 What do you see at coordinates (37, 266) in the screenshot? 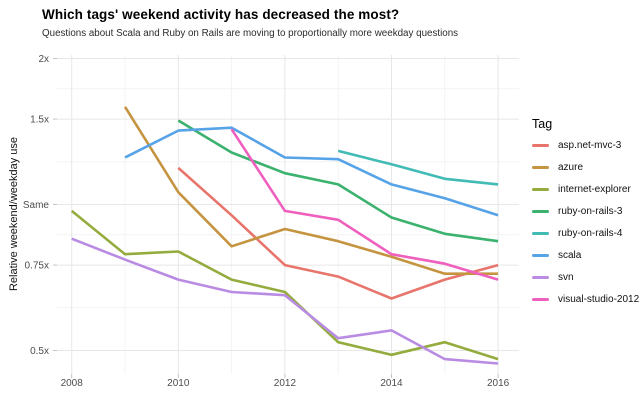
I see `y-tick-label: 0.75x` at bounding box center [37, 266].